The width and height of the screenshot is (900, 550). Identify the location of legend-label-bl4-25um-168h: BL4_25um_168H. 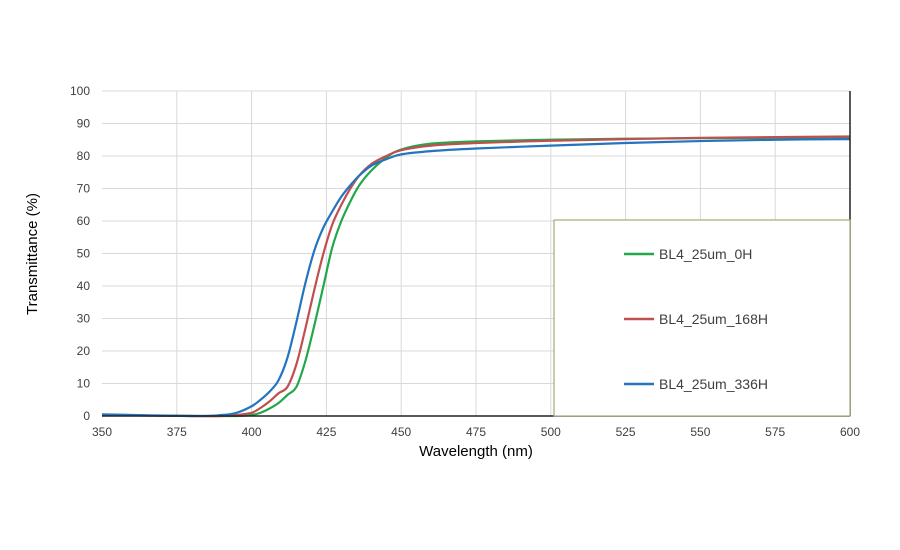
(713, 319).